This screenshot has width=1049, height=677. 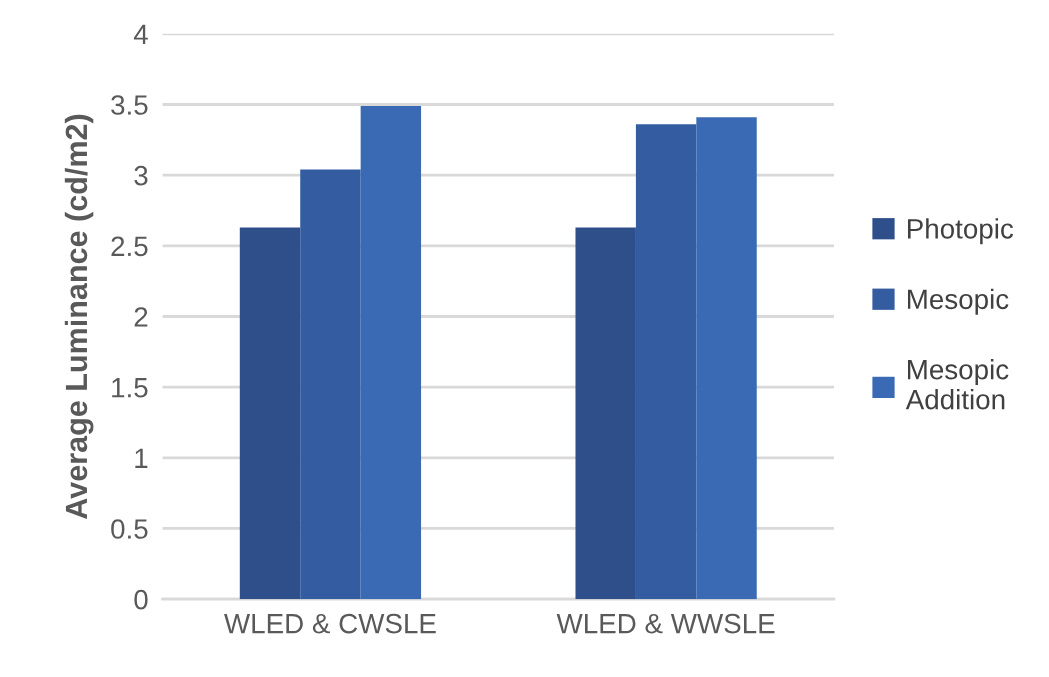 What do you see at coordinates (330, 623) in the screenshot?
I see `x-tick-label: WLED & CWSLE` at bounding box center [330, 623].